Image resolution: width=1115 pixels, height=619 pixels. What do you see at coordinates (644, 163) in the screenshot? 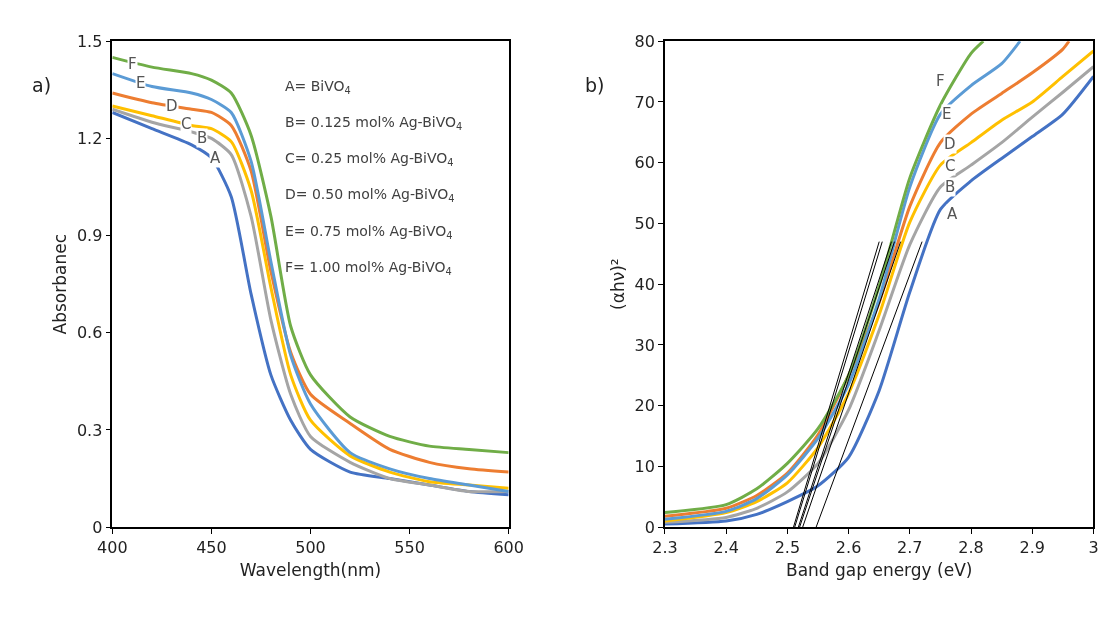
I see `y-tick-label: 60` at bounding box center [644, 163].